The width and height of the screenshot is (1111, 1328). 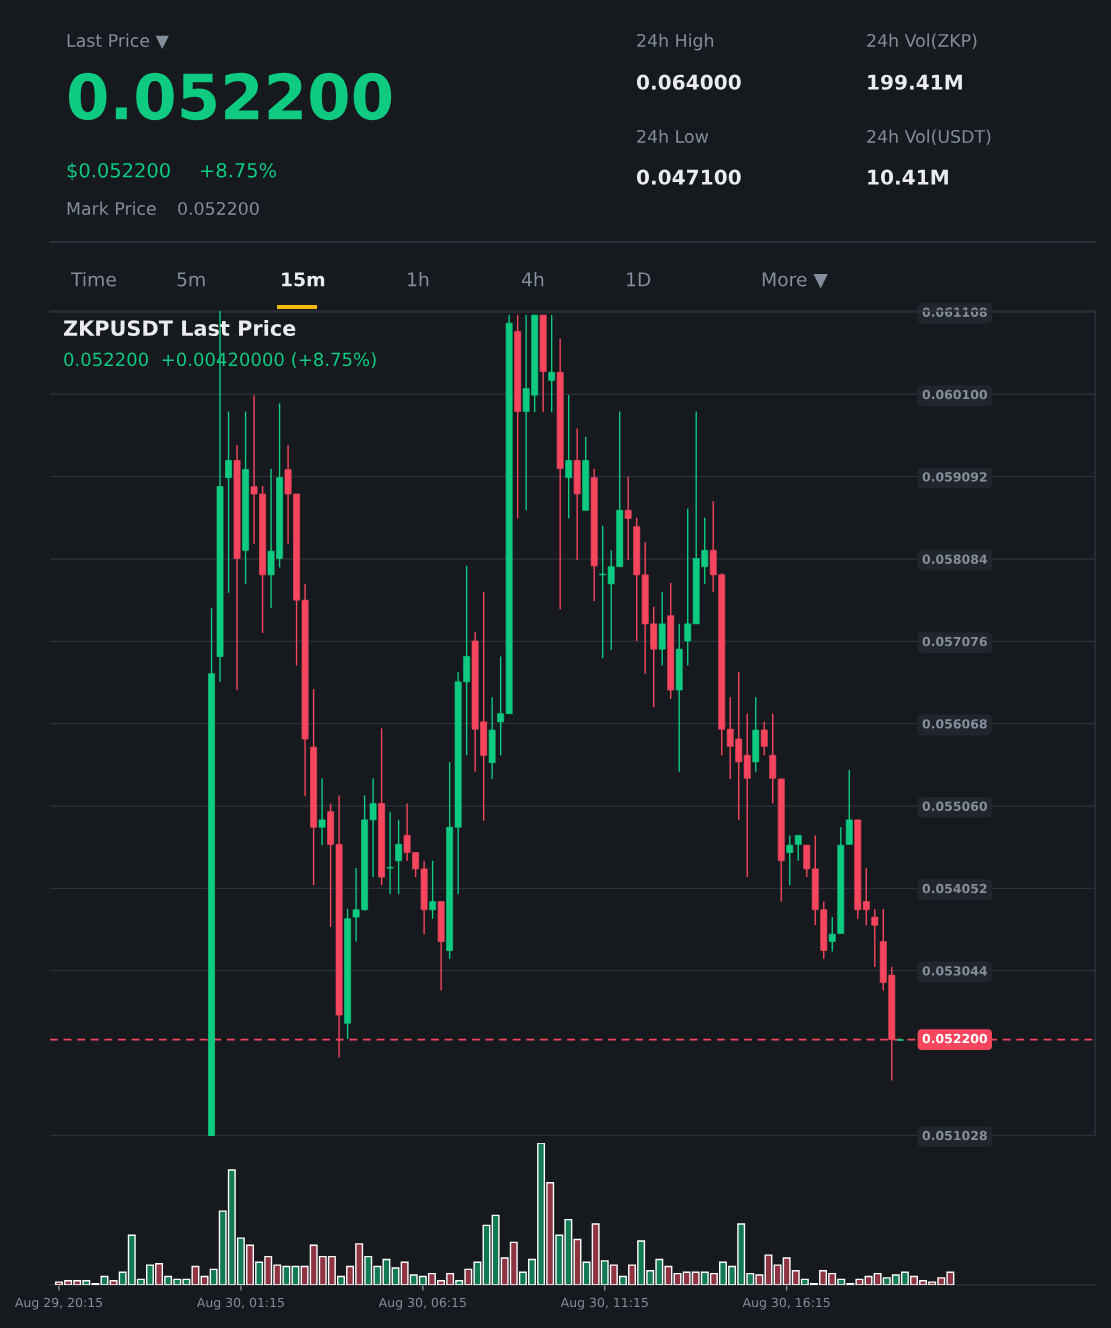 I want to click on x-tick-label: Aug 30, 16:15, so click(x=786, y=1303).